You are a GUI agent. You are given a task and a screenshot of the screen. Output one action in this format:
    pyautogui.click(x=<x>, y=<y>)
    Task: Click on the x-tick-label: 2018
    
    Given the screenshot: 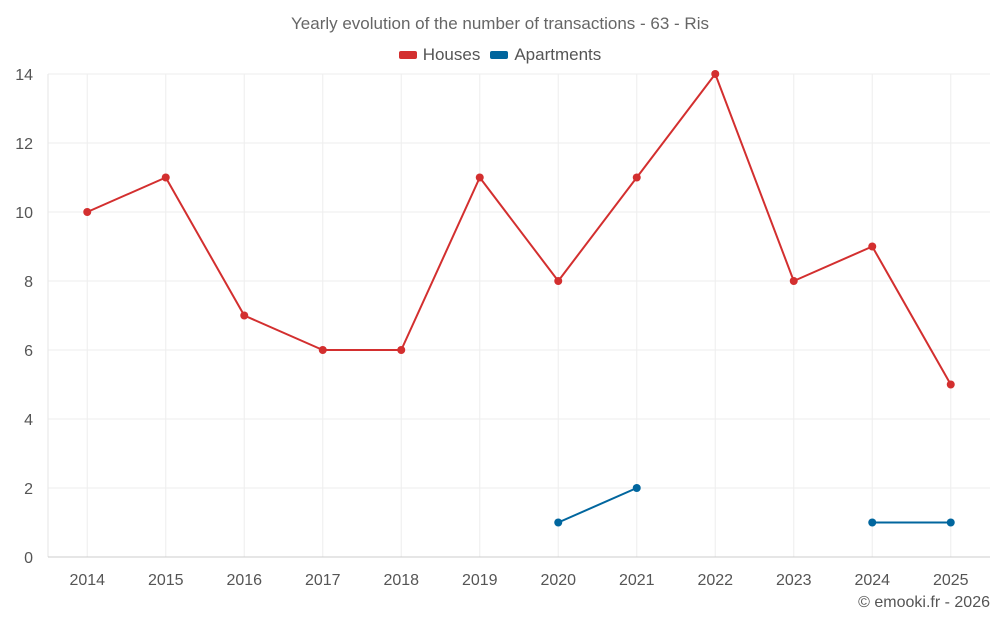 What is the action you would take?
    pyautogui.click(x=401, y=580)
    